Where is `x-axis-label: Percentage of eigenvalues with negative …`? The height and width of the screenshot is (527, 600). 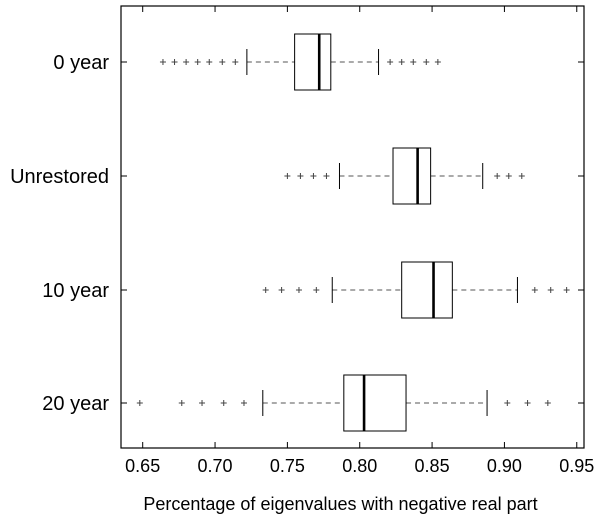
x-axis-label: Percentage of eigenvalues with negative … is located at coordinates (340, 504).